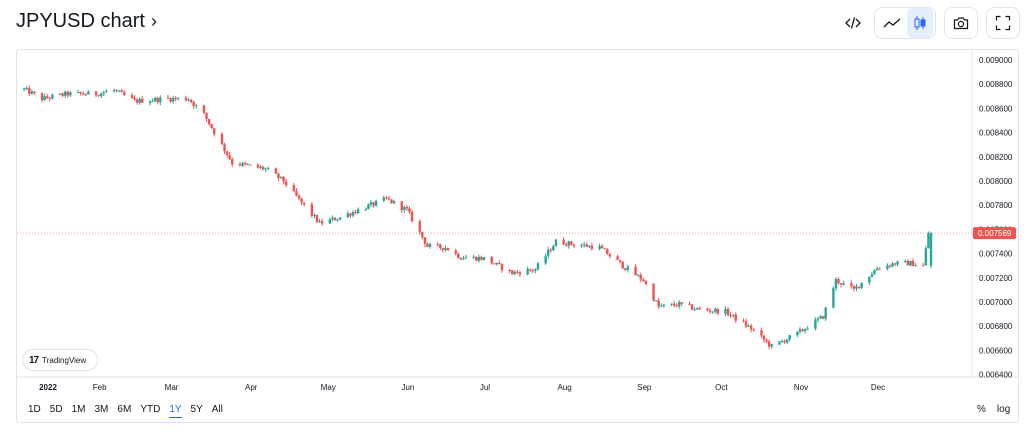  I want to click on tradingview-logo: 17 TradingView, so click(60, 360).